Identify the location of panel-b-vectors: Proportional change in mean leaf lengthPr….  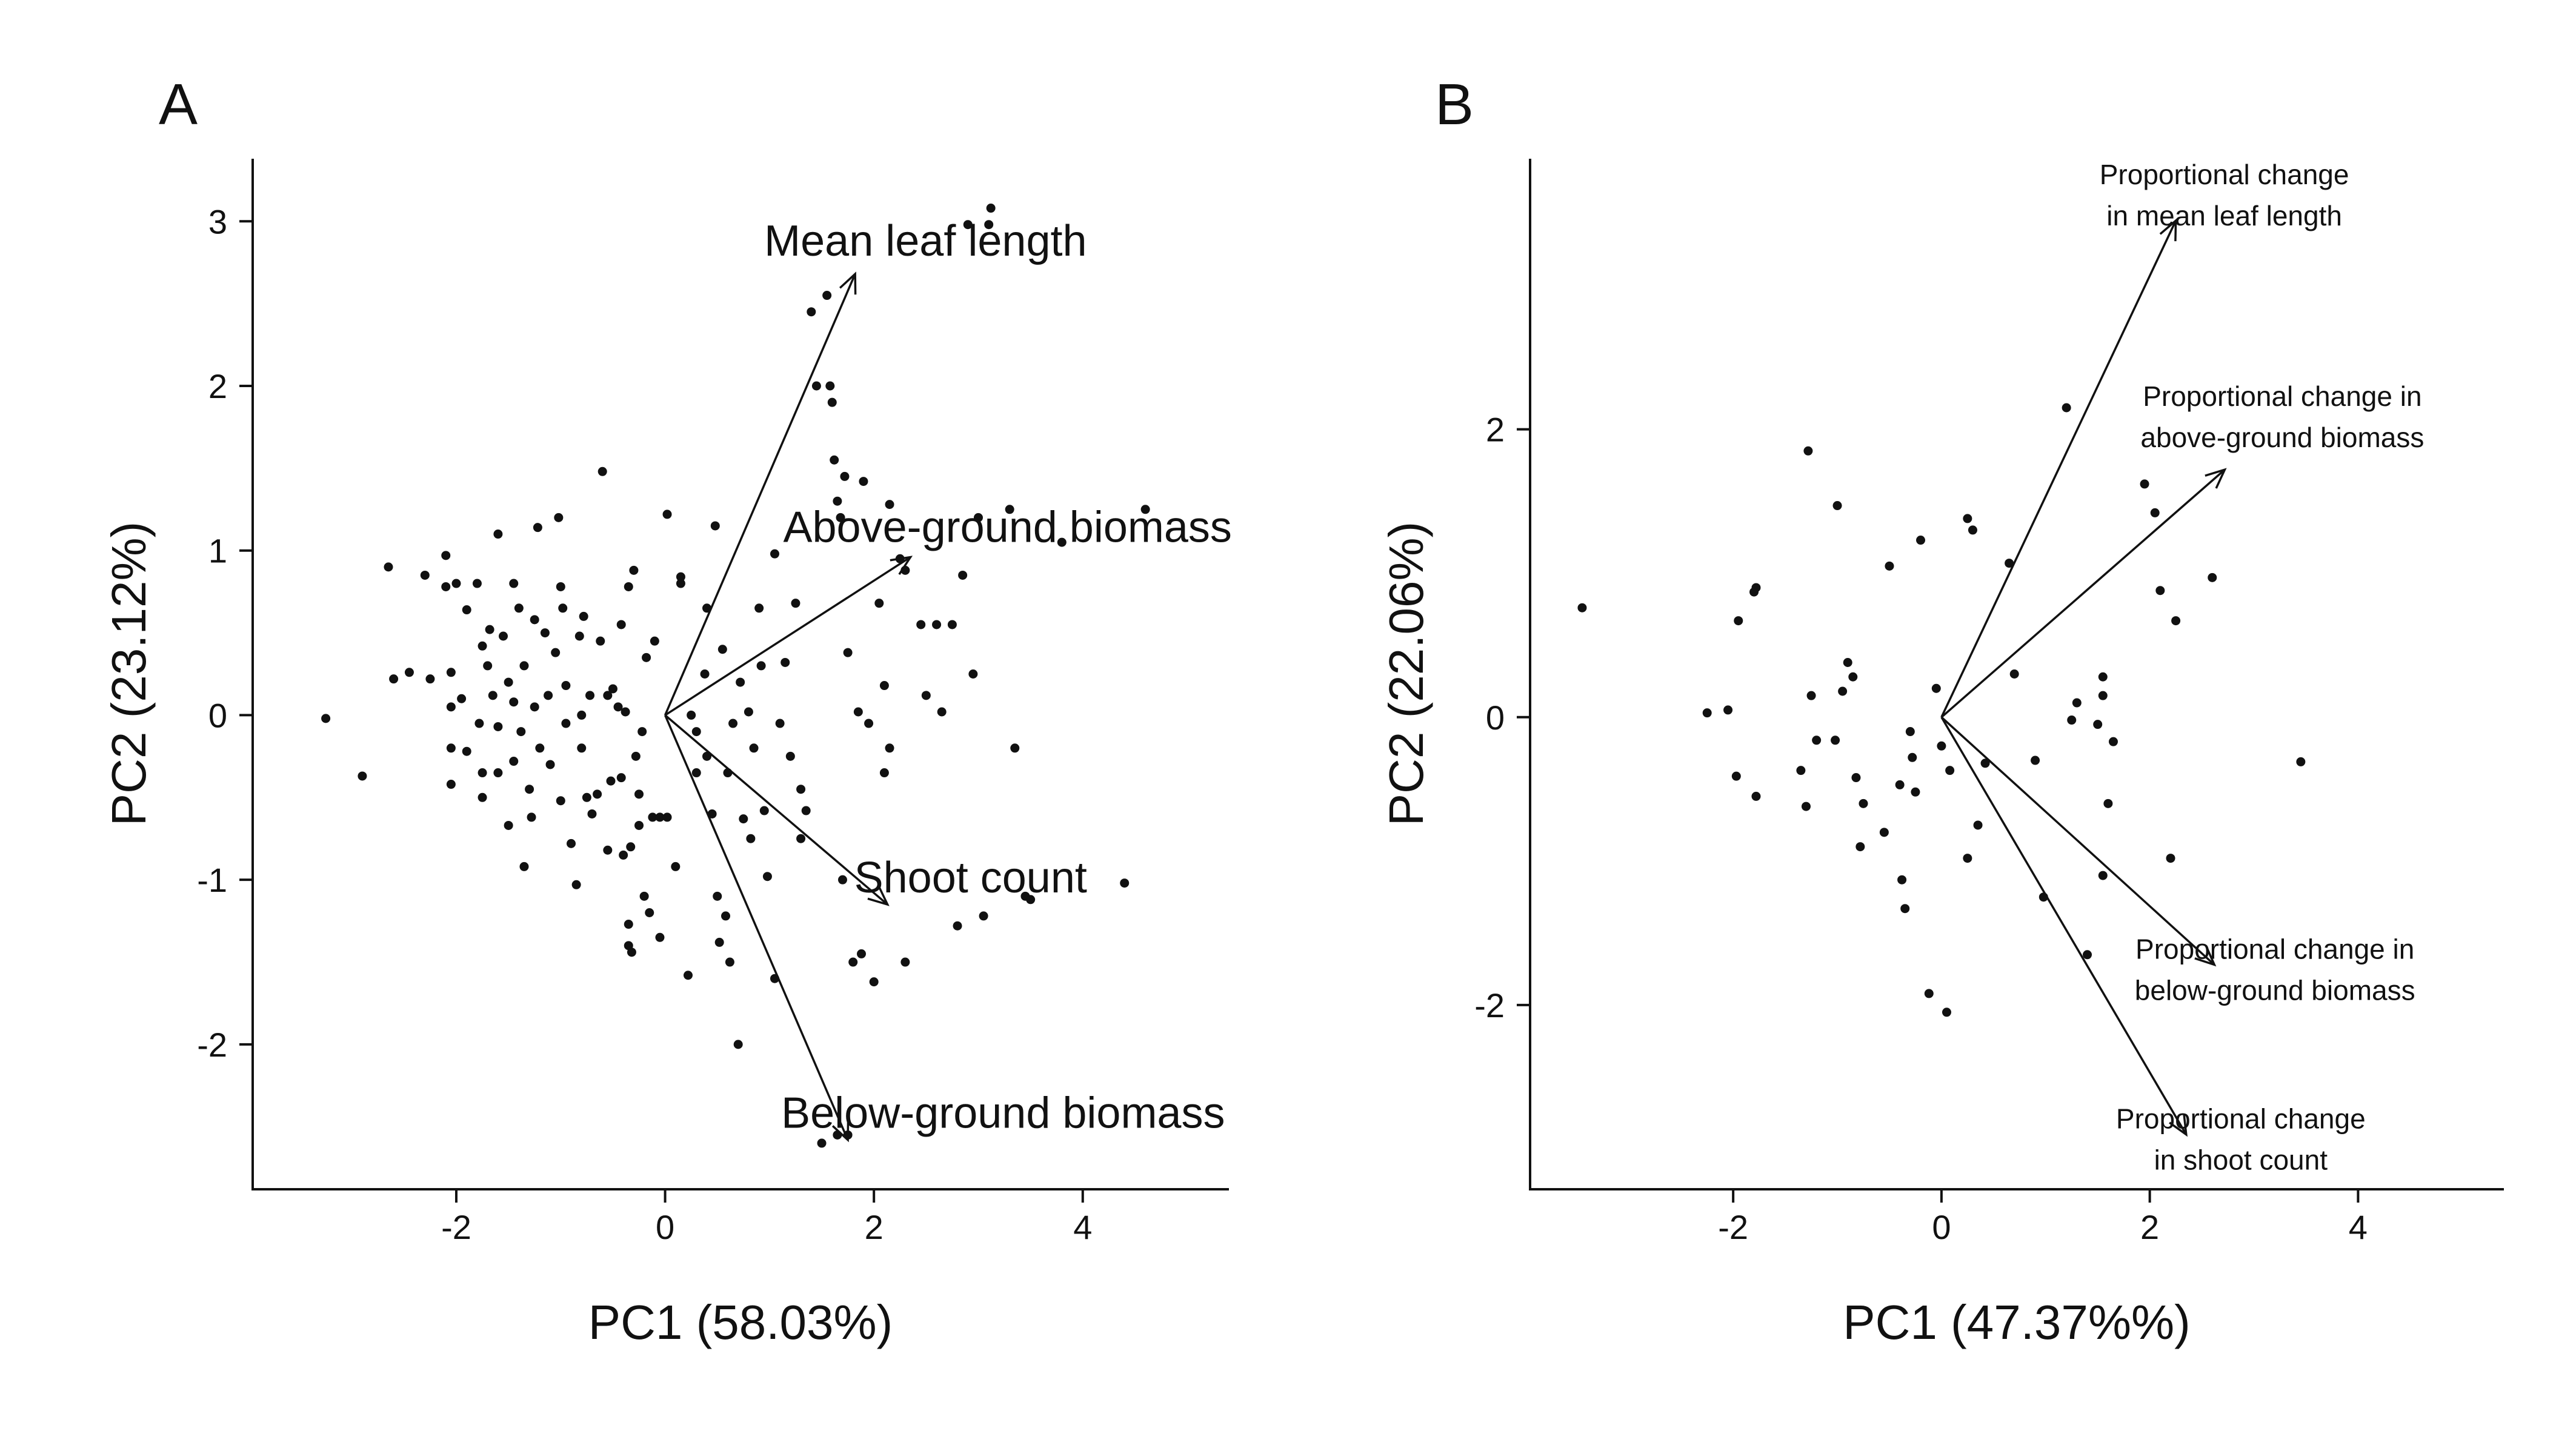
(2182, 667).